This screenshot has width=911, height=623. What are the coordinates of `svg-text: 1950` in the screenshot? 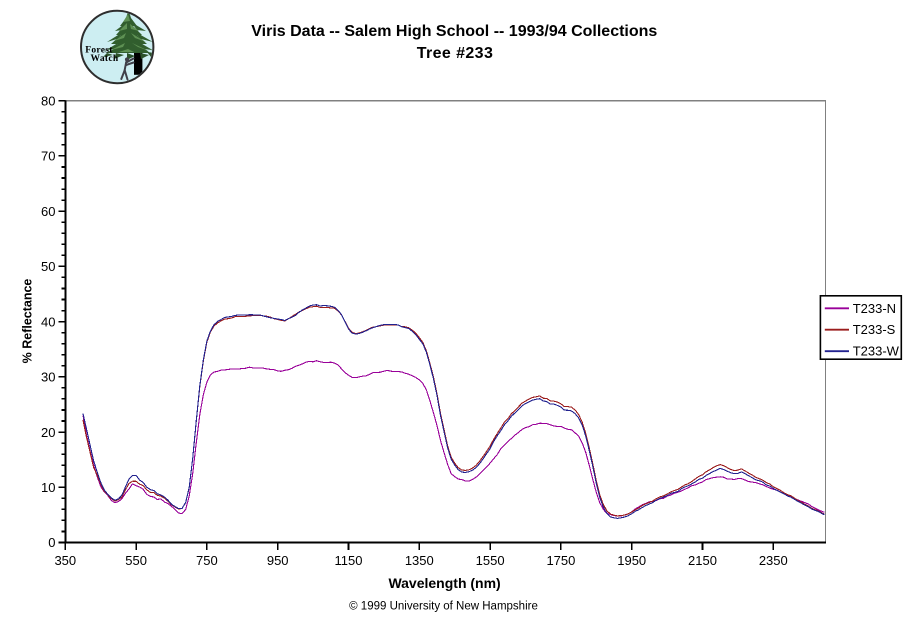 It's located at (631, 560).